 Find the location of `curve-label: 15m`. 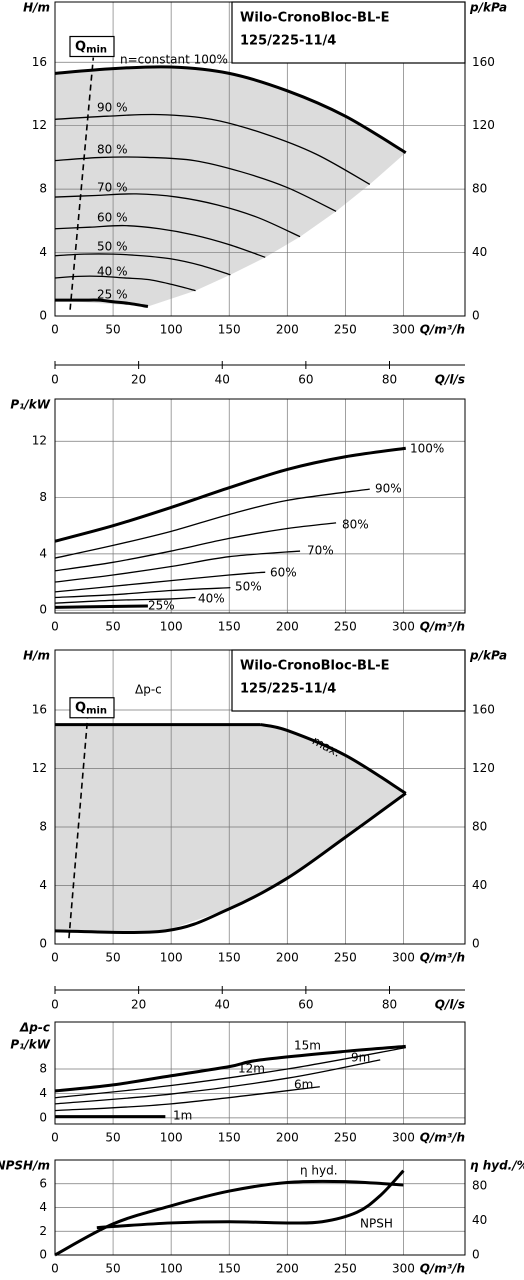

curve-label: 15m is located at coordinates (307, 1046).